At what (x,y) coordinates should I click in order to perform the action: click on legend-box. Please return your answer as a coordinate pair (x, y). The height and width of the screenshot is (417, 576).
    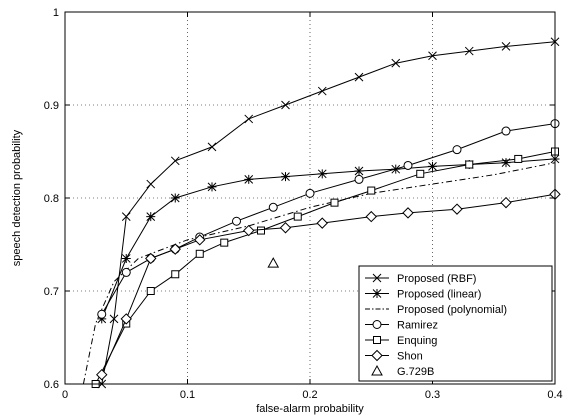
    Looking at the image, I should click on (455, 323).